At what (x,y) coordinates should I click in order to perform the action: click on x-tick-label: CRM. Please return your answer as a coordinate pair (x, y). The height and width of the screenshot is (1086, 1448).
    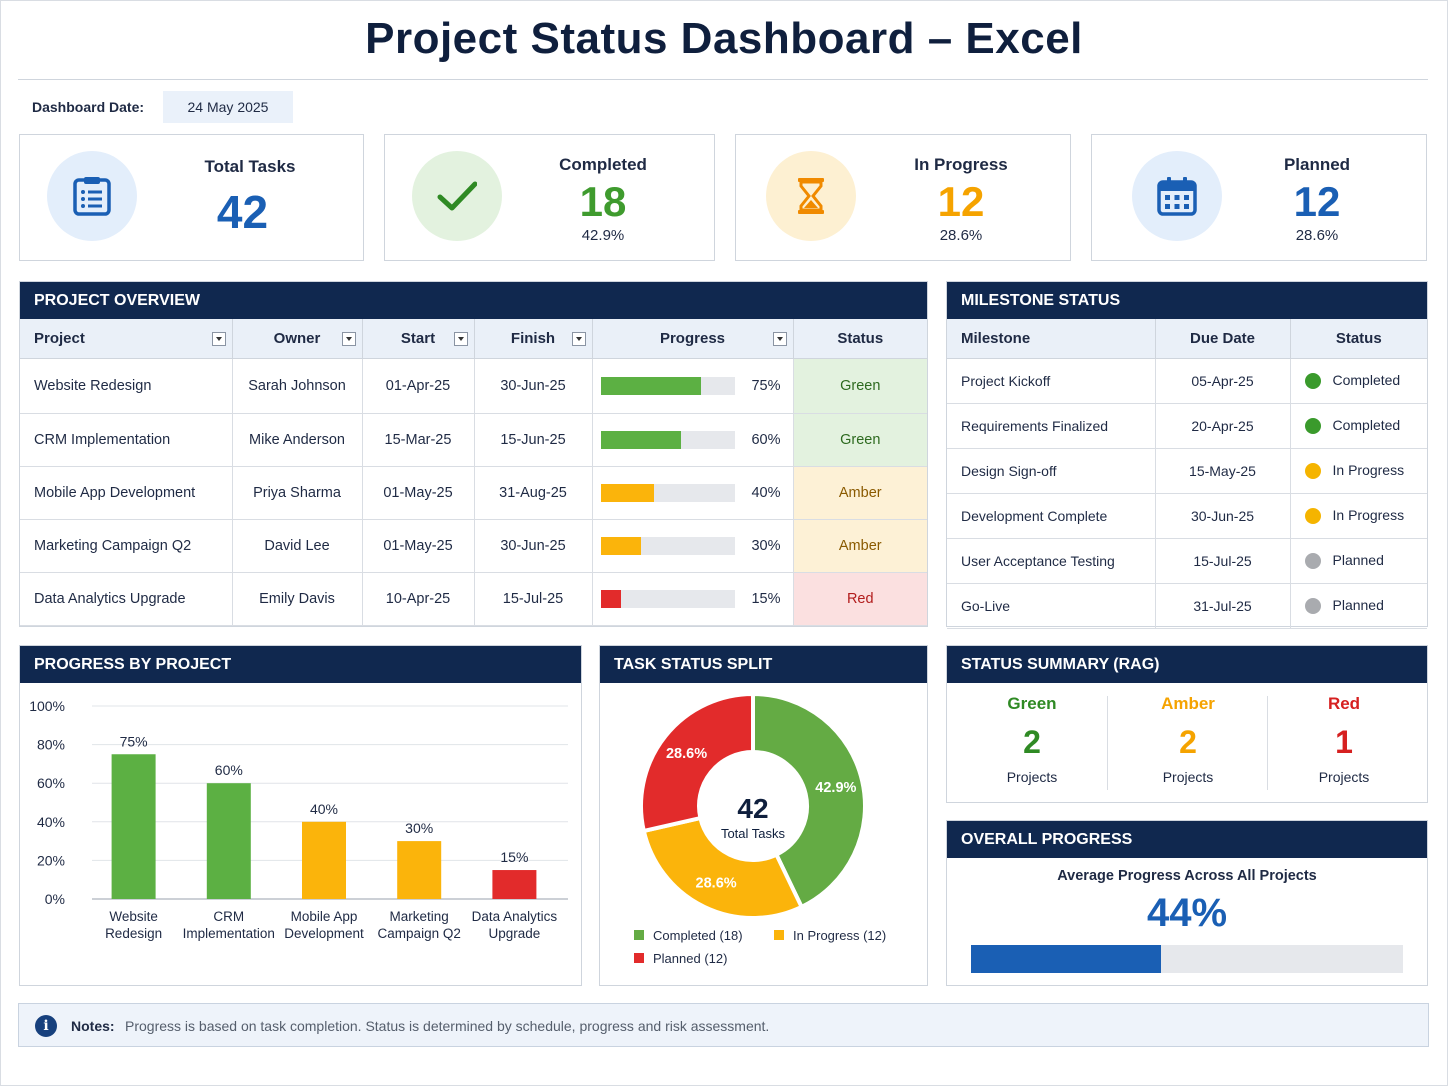
    Looking at the image, I should click on (228, 916).